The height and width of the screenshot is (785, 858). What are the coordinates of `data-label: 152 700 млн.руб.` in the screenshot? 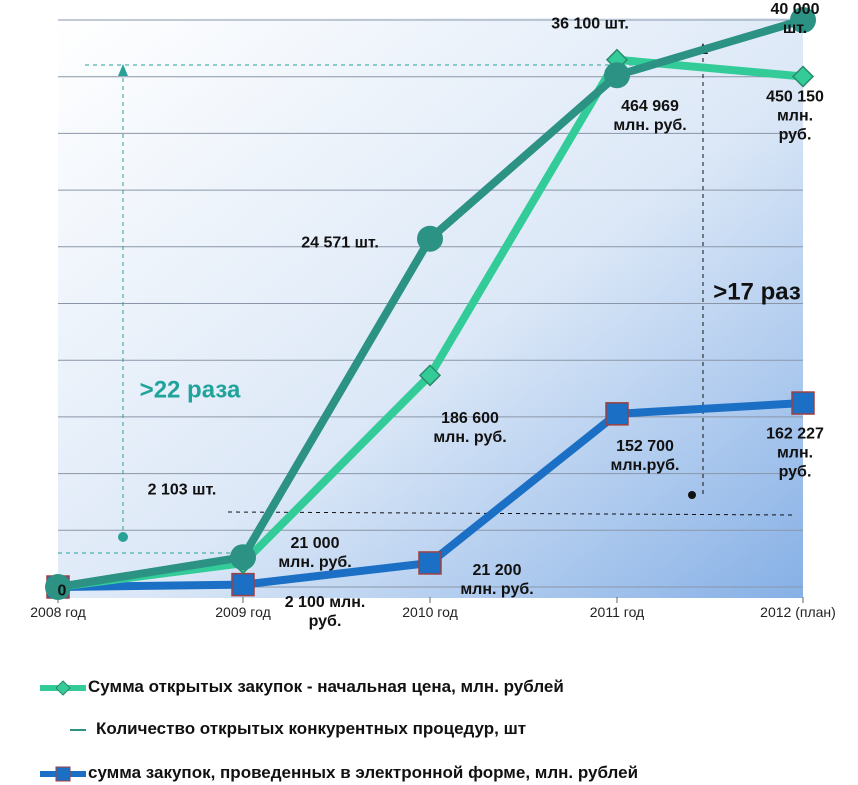 It's located at (645, 456).